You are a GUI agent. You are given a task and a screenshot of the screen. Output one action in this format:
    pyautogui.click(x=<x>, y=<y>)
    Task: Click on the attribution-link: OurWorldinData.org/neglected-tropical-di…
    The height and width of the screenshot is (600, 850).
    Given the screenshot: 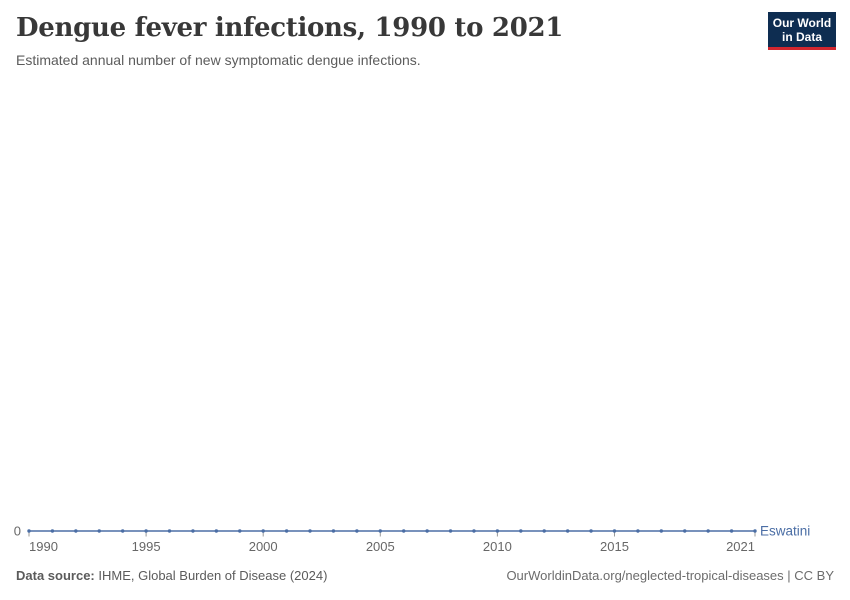 What is the action you would take?
    pyautogui.click(x=670, y=575)
    